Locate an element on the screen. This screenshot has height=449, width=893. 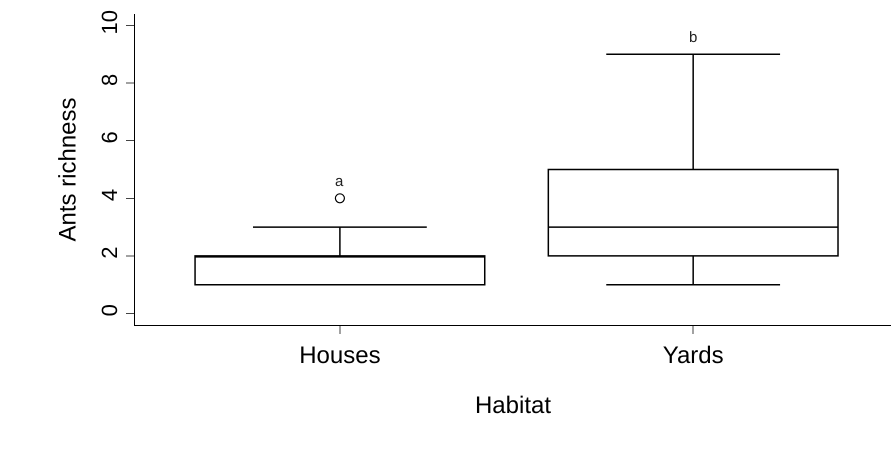
y-tick-label: 6 is located at coordinates (109, 137).